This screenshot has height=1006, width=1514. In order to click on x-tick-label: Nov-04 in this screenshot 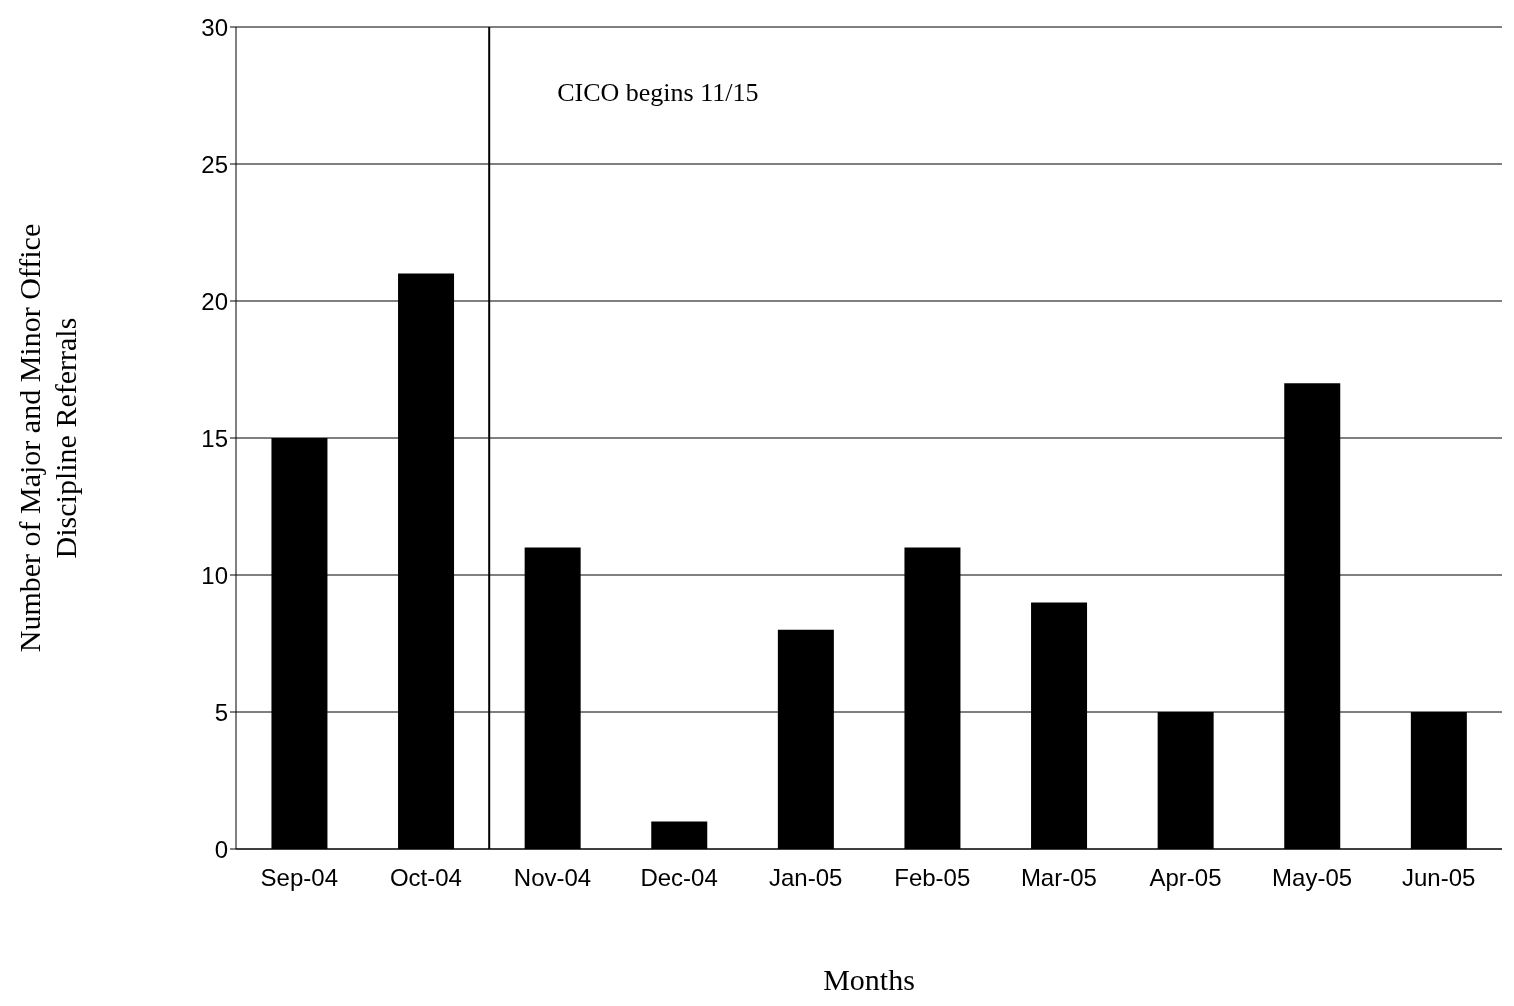, I will do `click(552, 878)`.